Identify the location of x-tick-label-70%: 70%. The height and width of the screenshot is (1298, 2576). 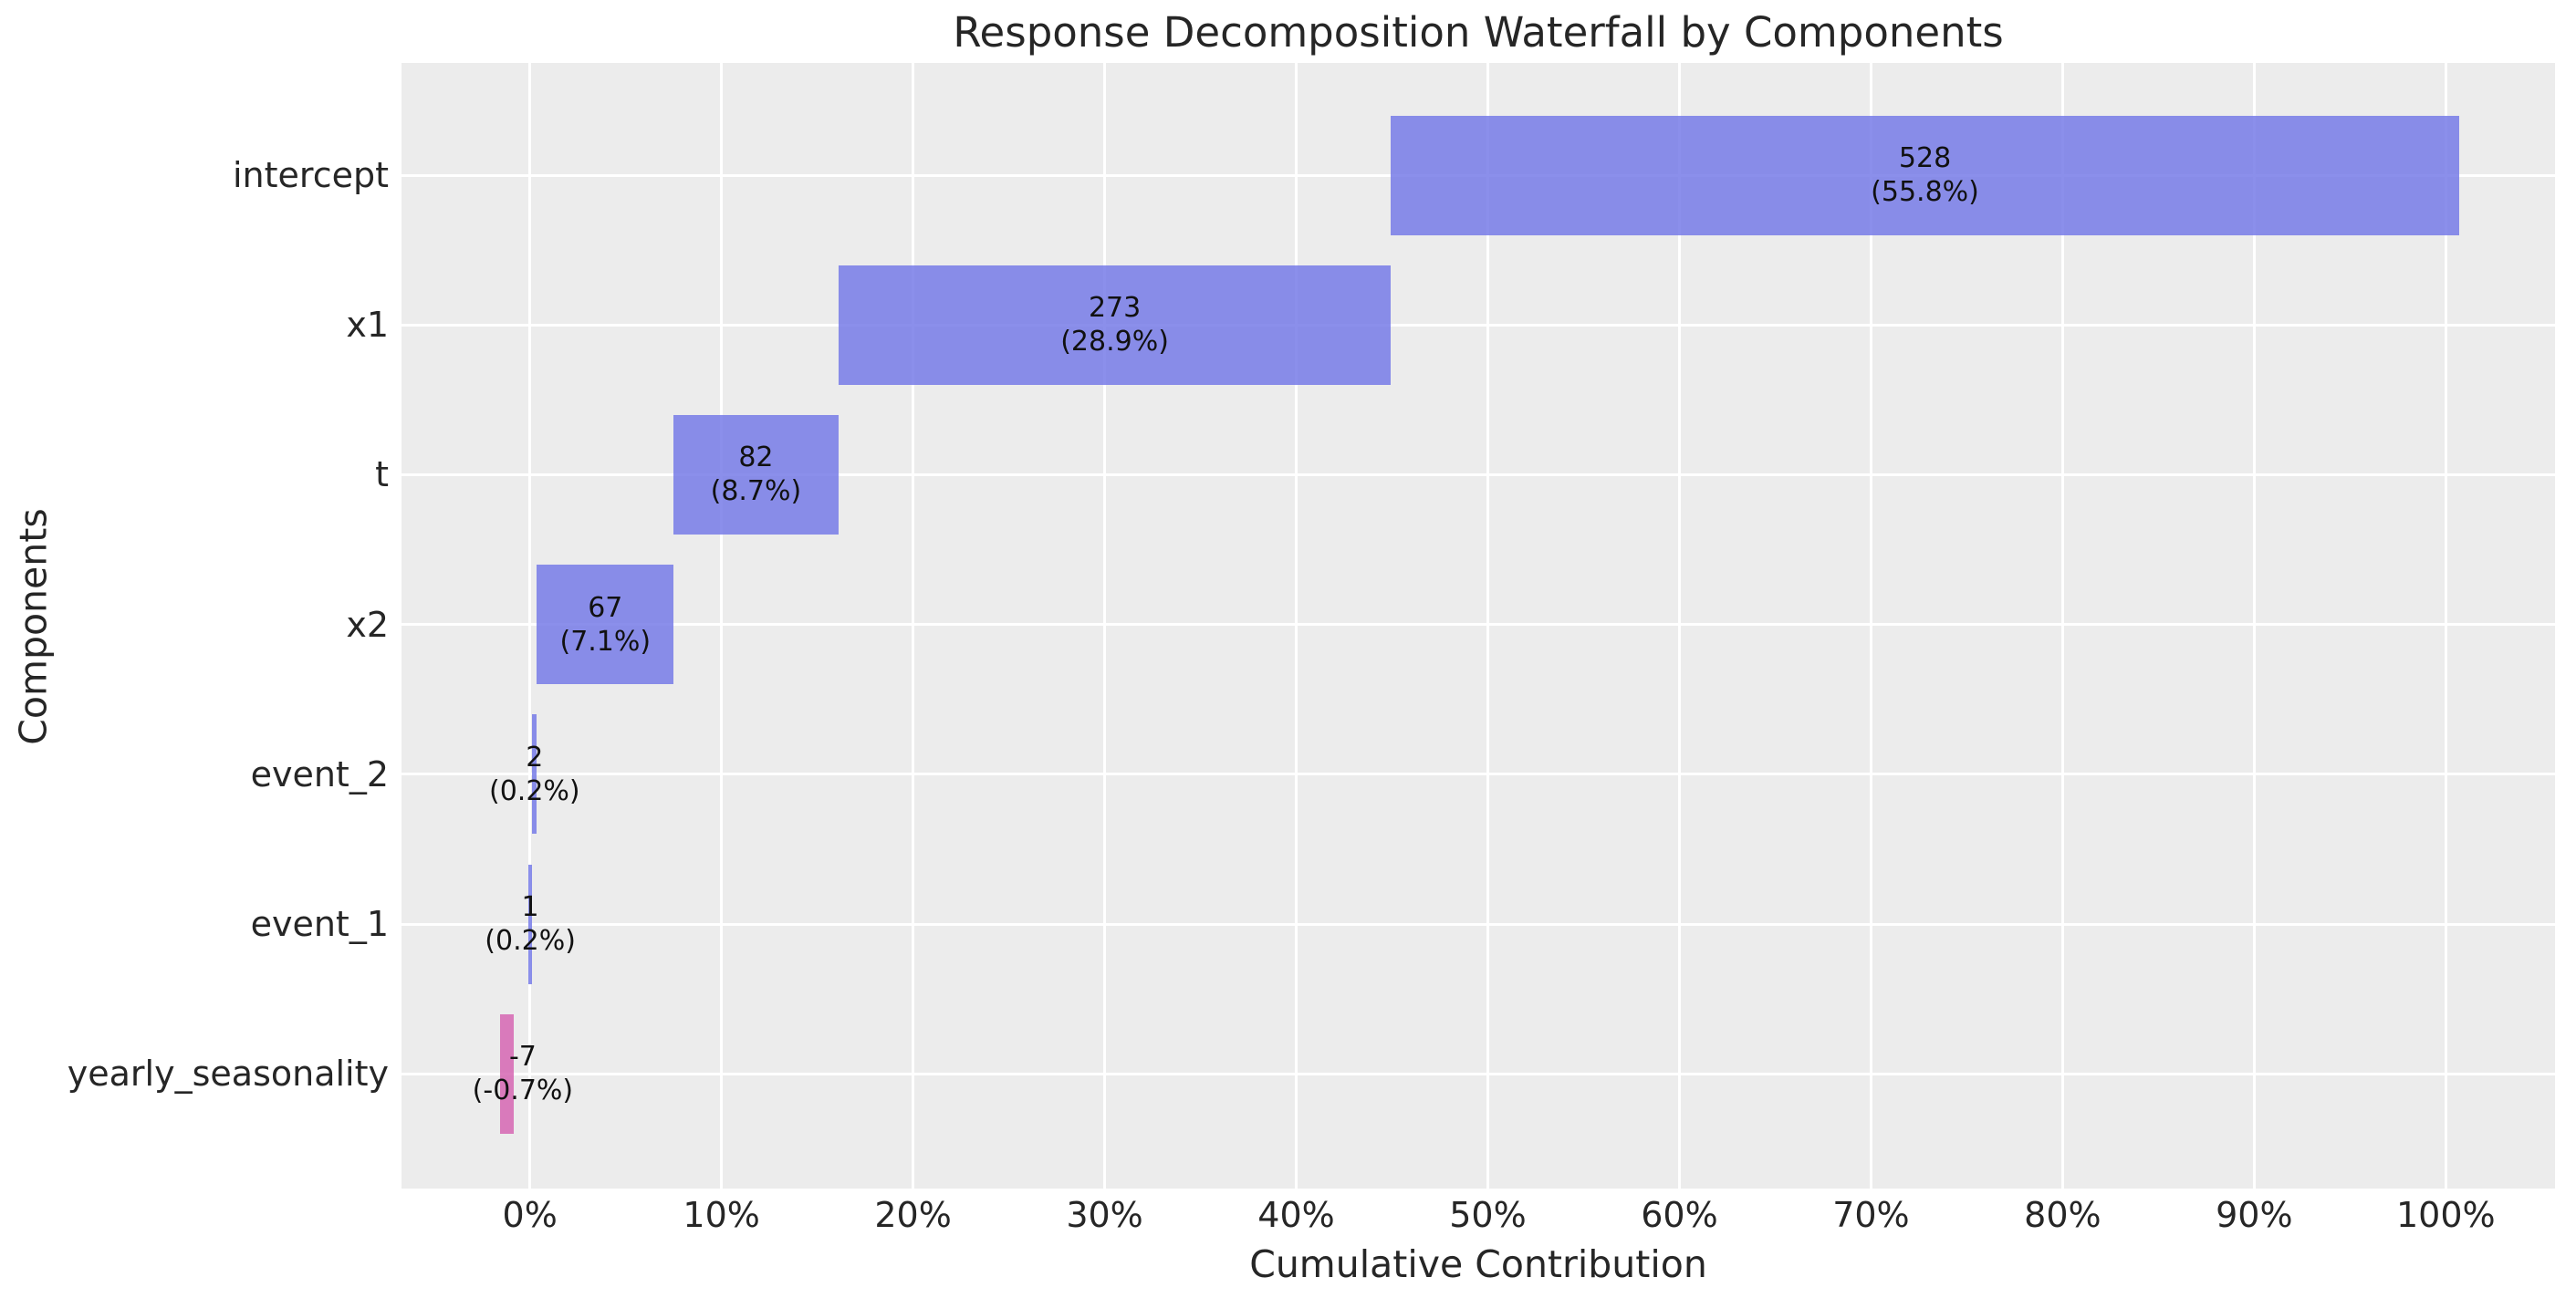
(1871, 1215).